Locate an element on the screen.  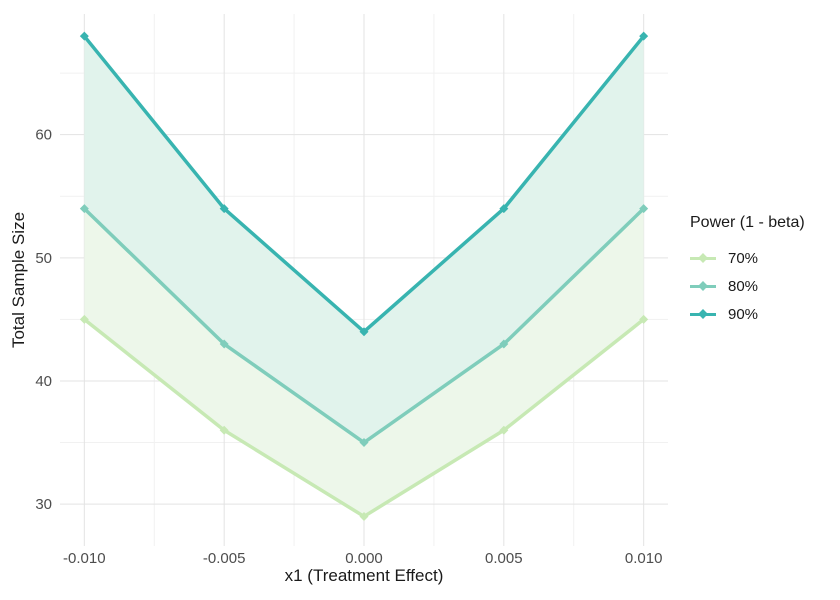
legend-entry-90: 90% is located at coordinates (747, 314).